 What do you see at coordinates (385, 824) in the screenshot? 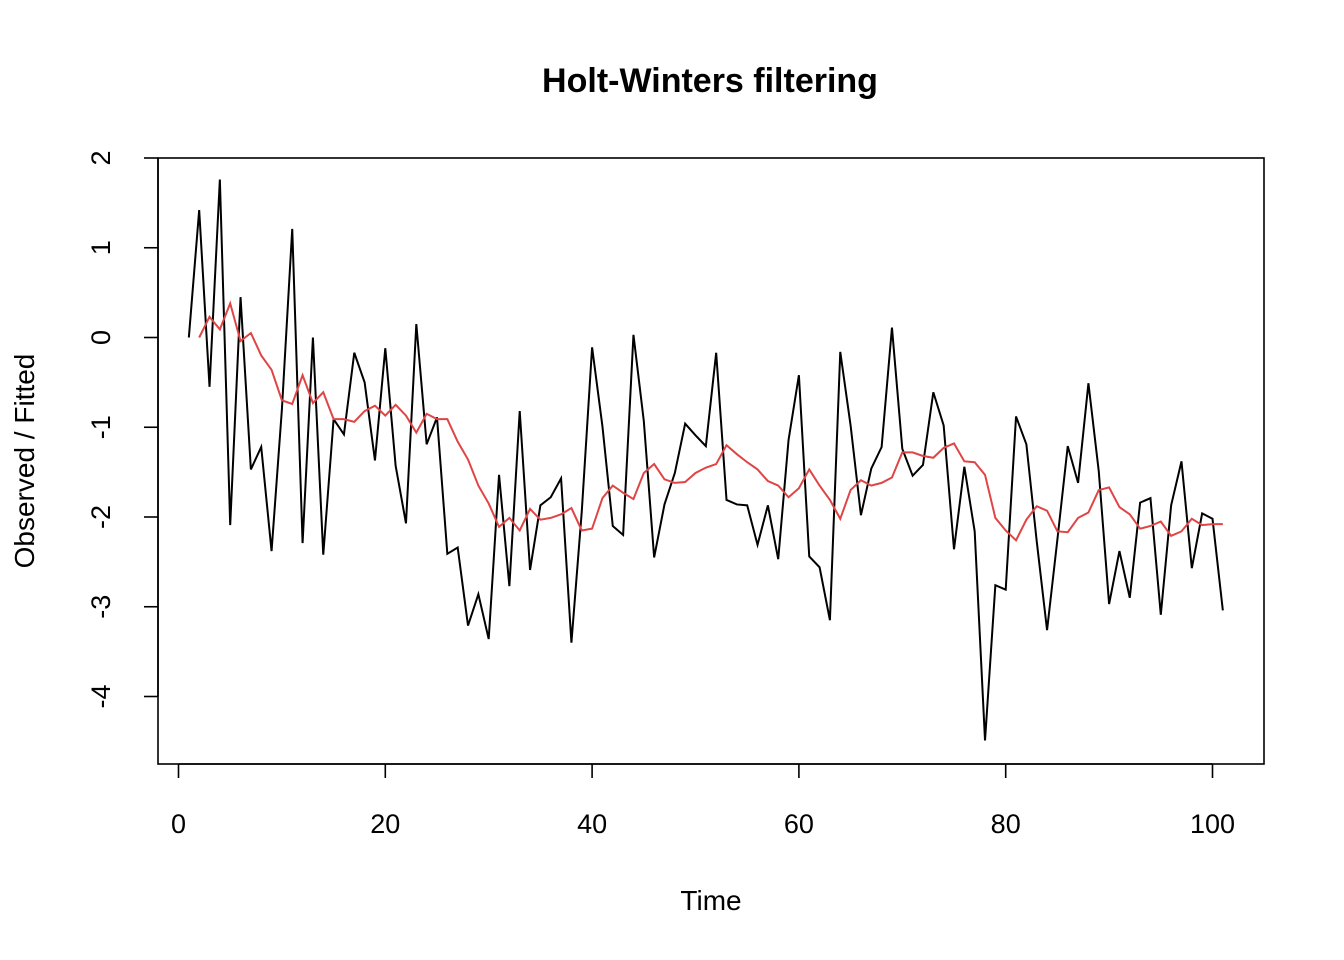
I see `x-tick-label: 20` at bounding box center [385, 824].